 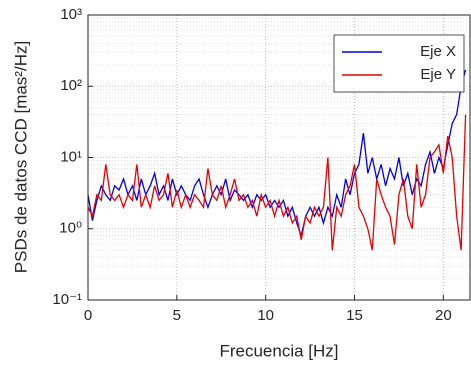 What do you see at coordinates (443, 315) in the screenshot?
I see `x-tick-label: 20` at bounding box center [443, 315].